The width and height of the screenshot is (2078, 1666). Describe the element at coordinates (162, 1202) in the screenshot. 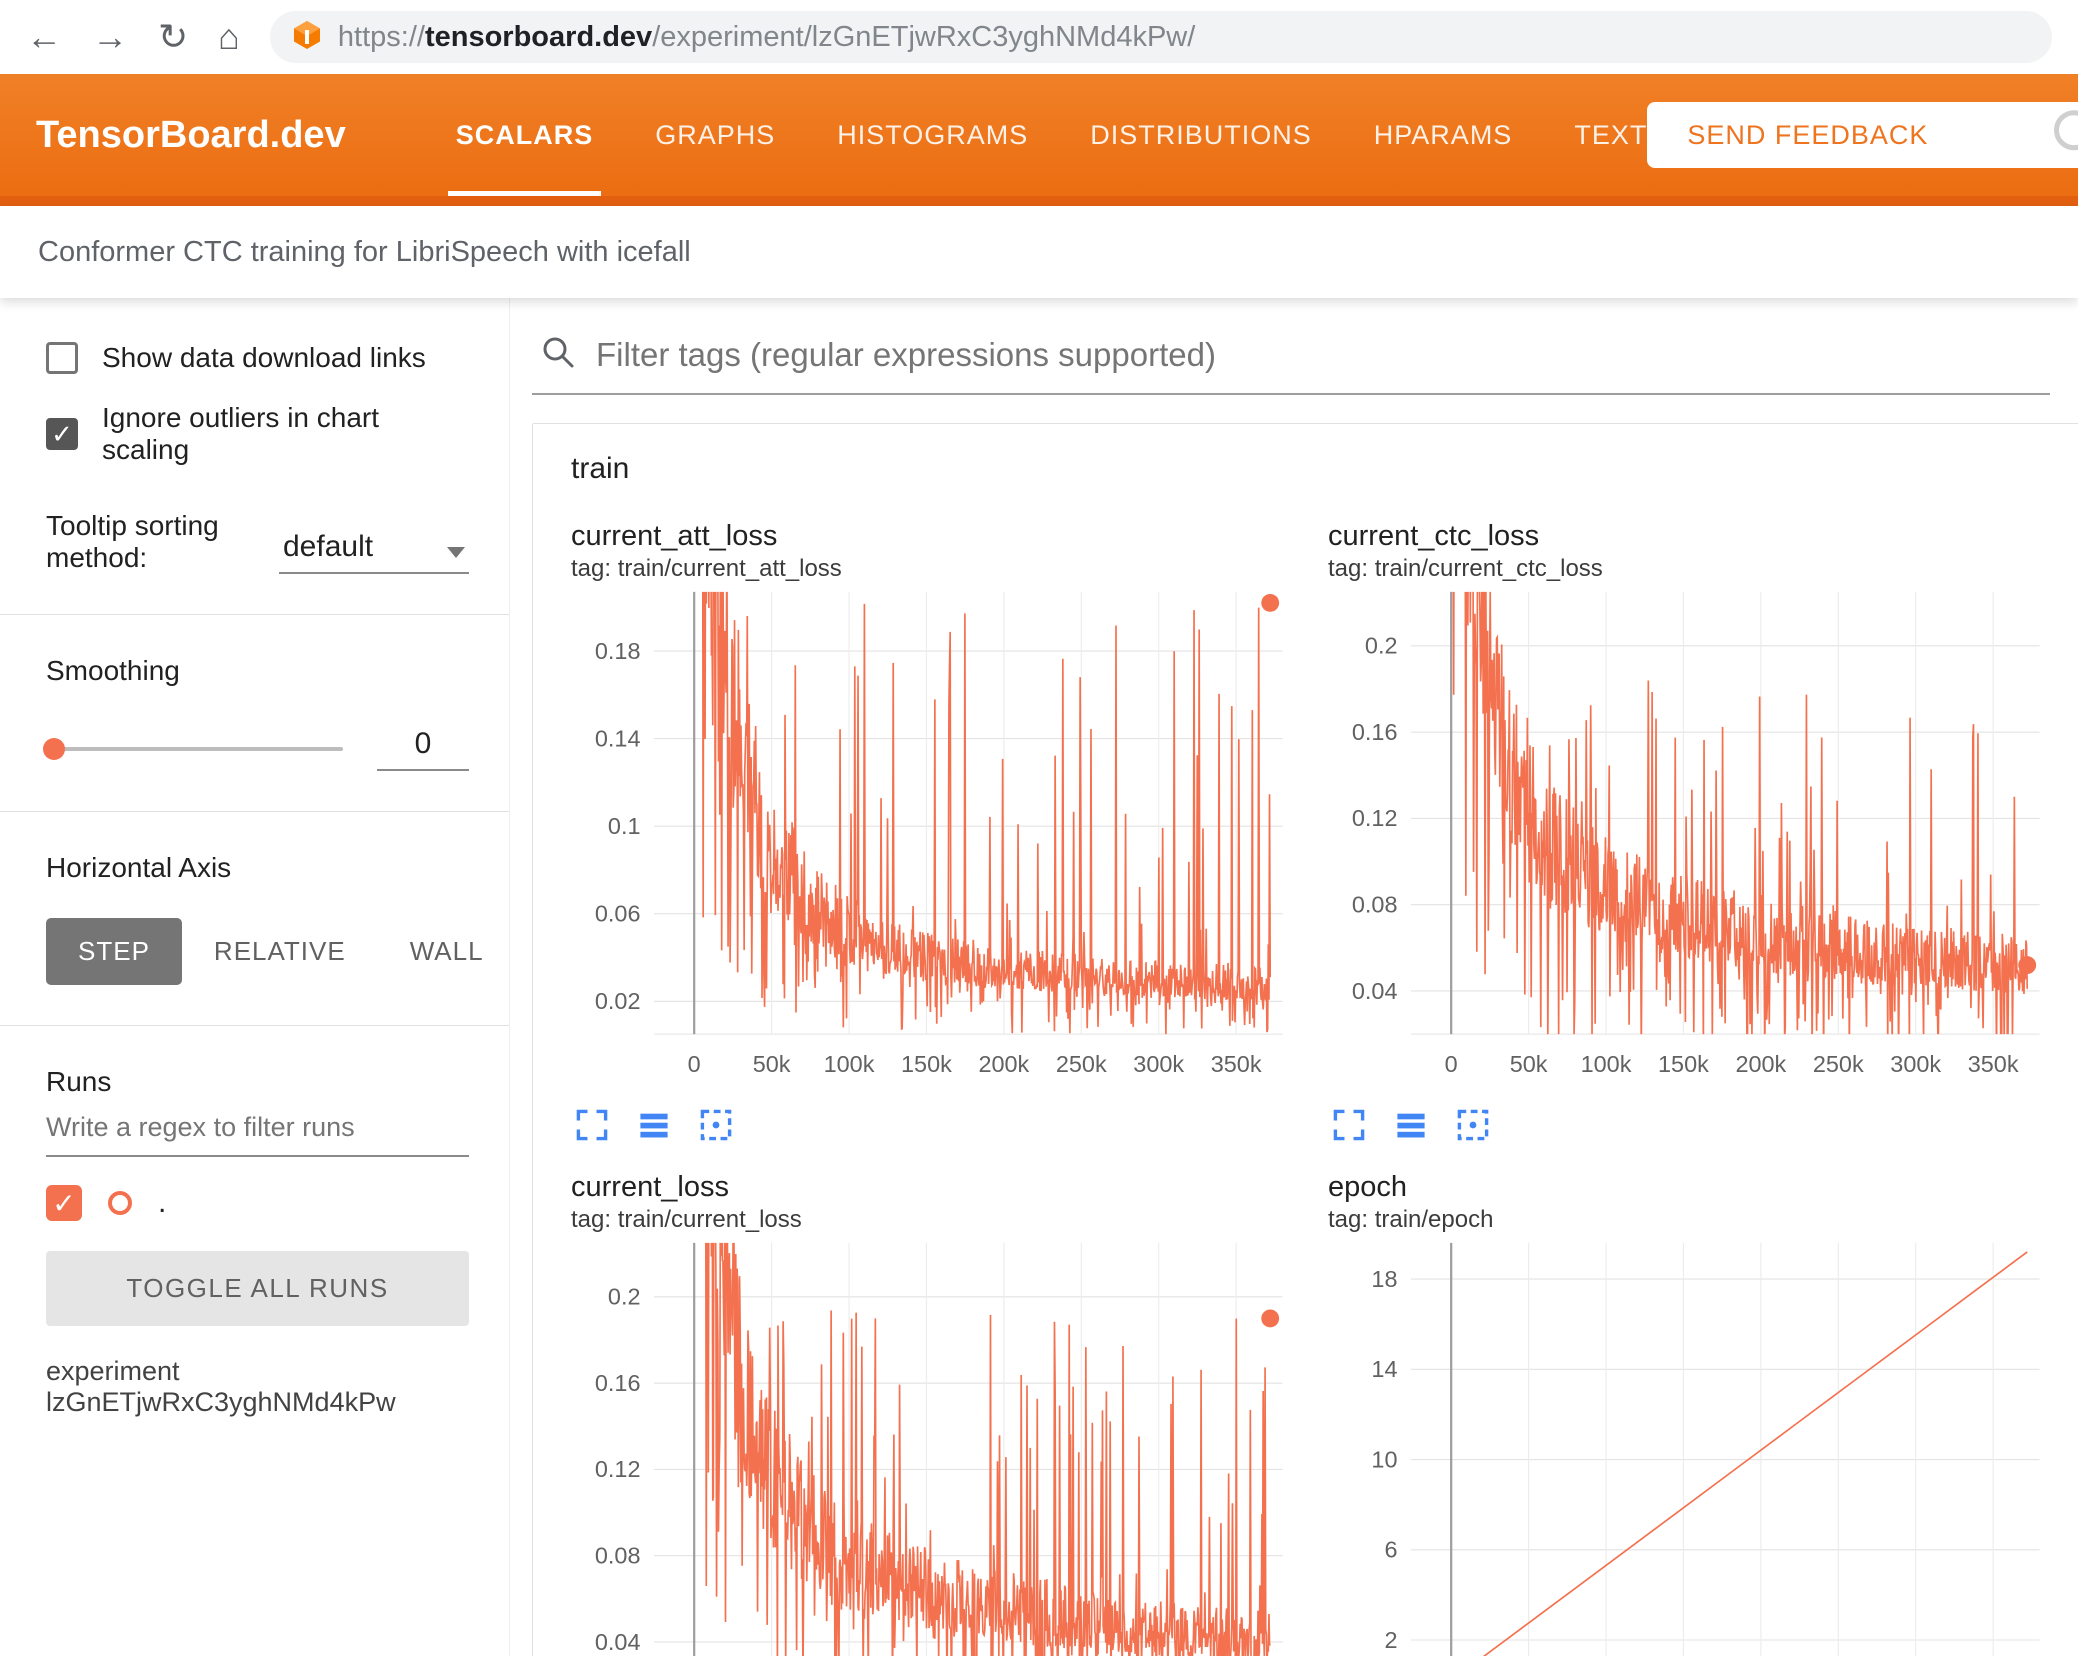

I see `run-name: .` at that location.